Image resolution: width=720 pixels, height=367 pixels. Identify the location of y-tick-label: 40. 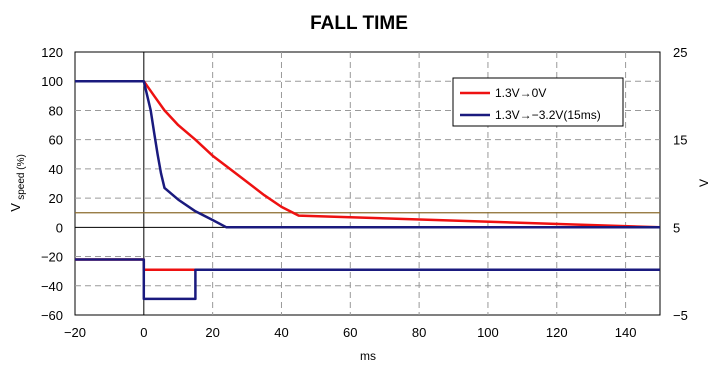
(56, 169).